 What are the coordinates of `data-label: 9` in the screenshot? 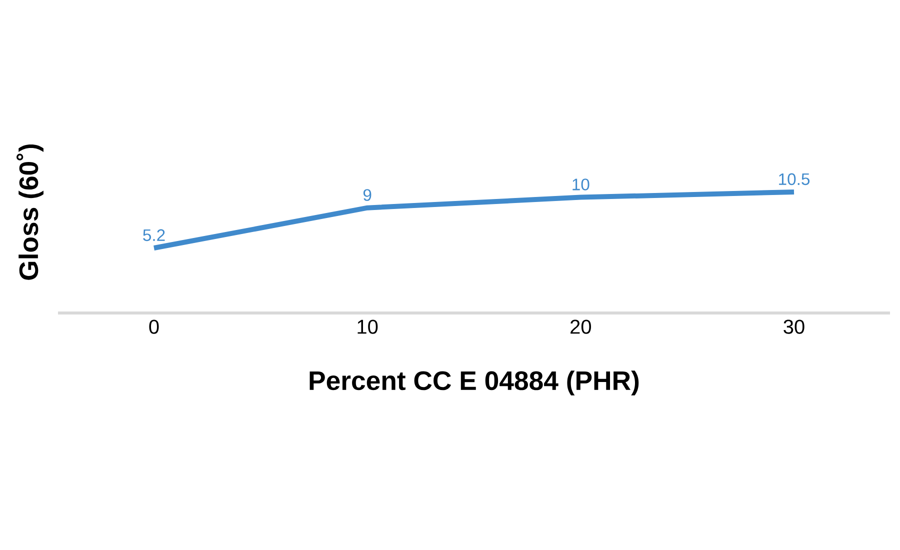 It's located at (367, 195).